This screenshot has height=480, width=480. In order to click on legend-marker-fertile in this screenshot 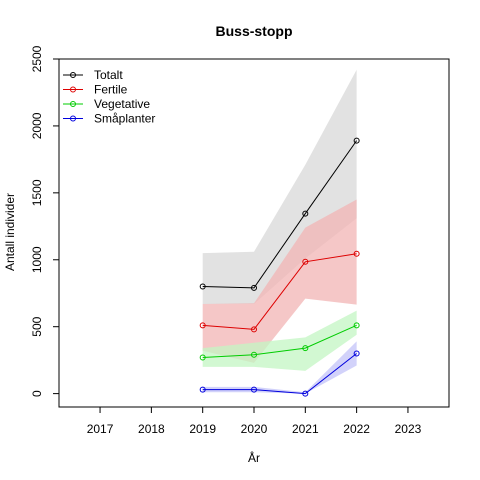, I will do `click(73, 89)`.